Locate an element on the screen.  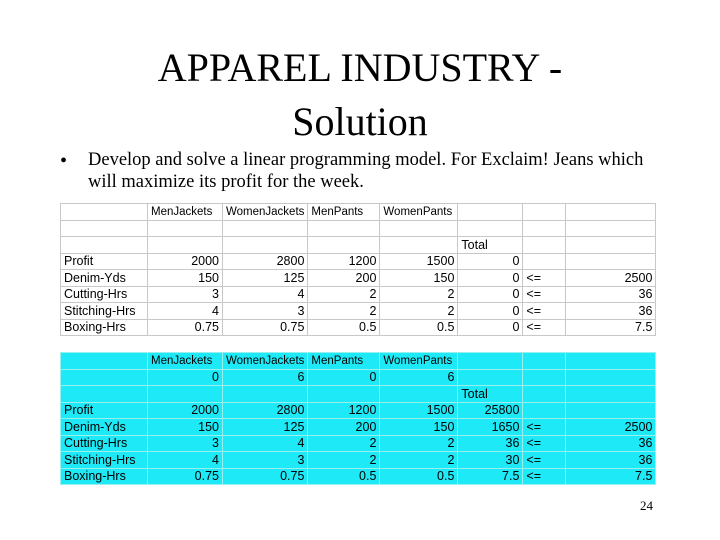
slide-title-line2: Solution is located at coordinates (360, 121).